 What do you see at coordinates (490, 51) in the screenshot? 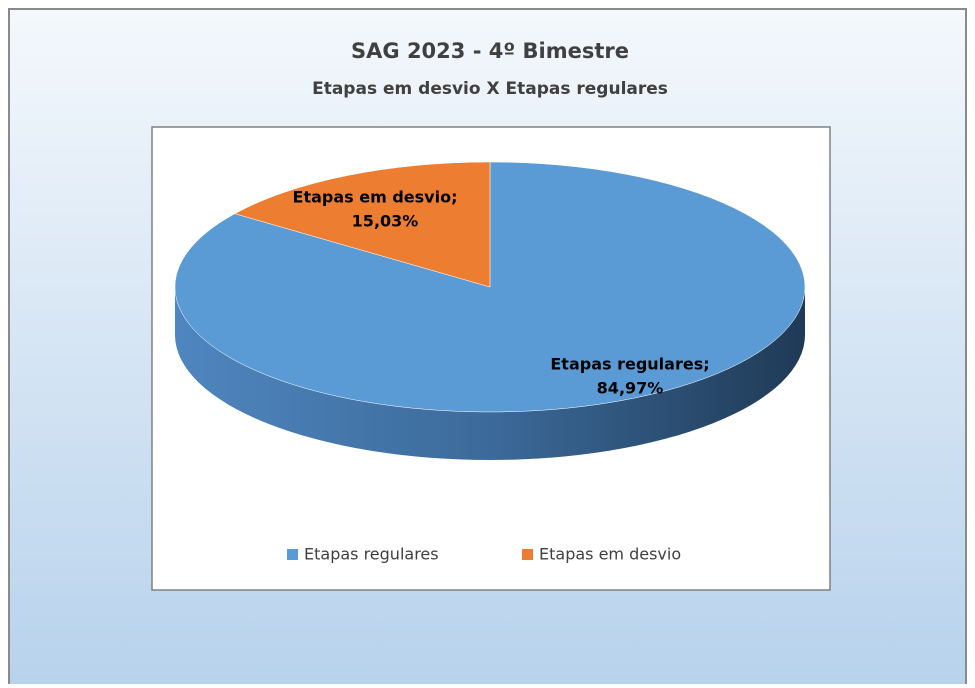
I see `chart-title: SAG 2023 - 4º Bimestre` at bounding box center [490, 51].